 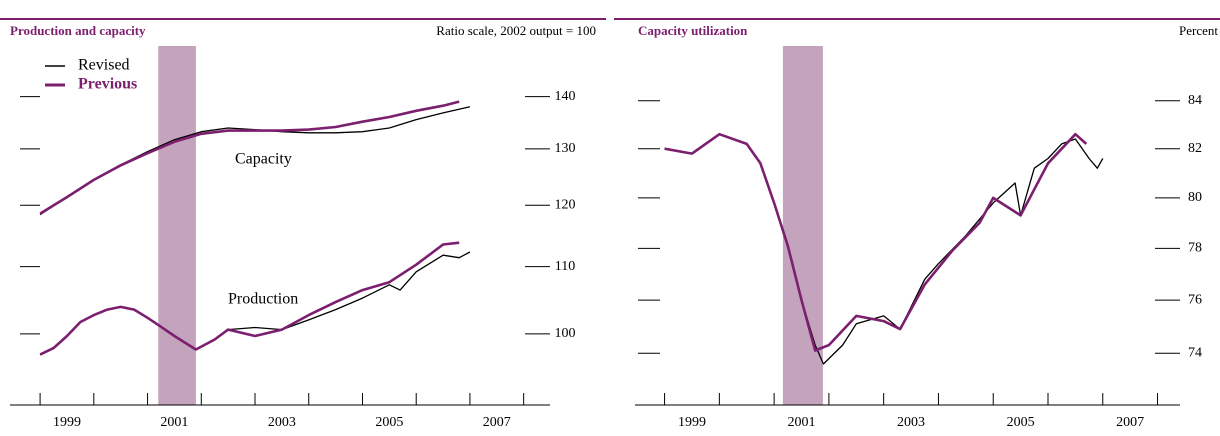 I want to click on y-tick-label: 130, so click(x=565, y=148).